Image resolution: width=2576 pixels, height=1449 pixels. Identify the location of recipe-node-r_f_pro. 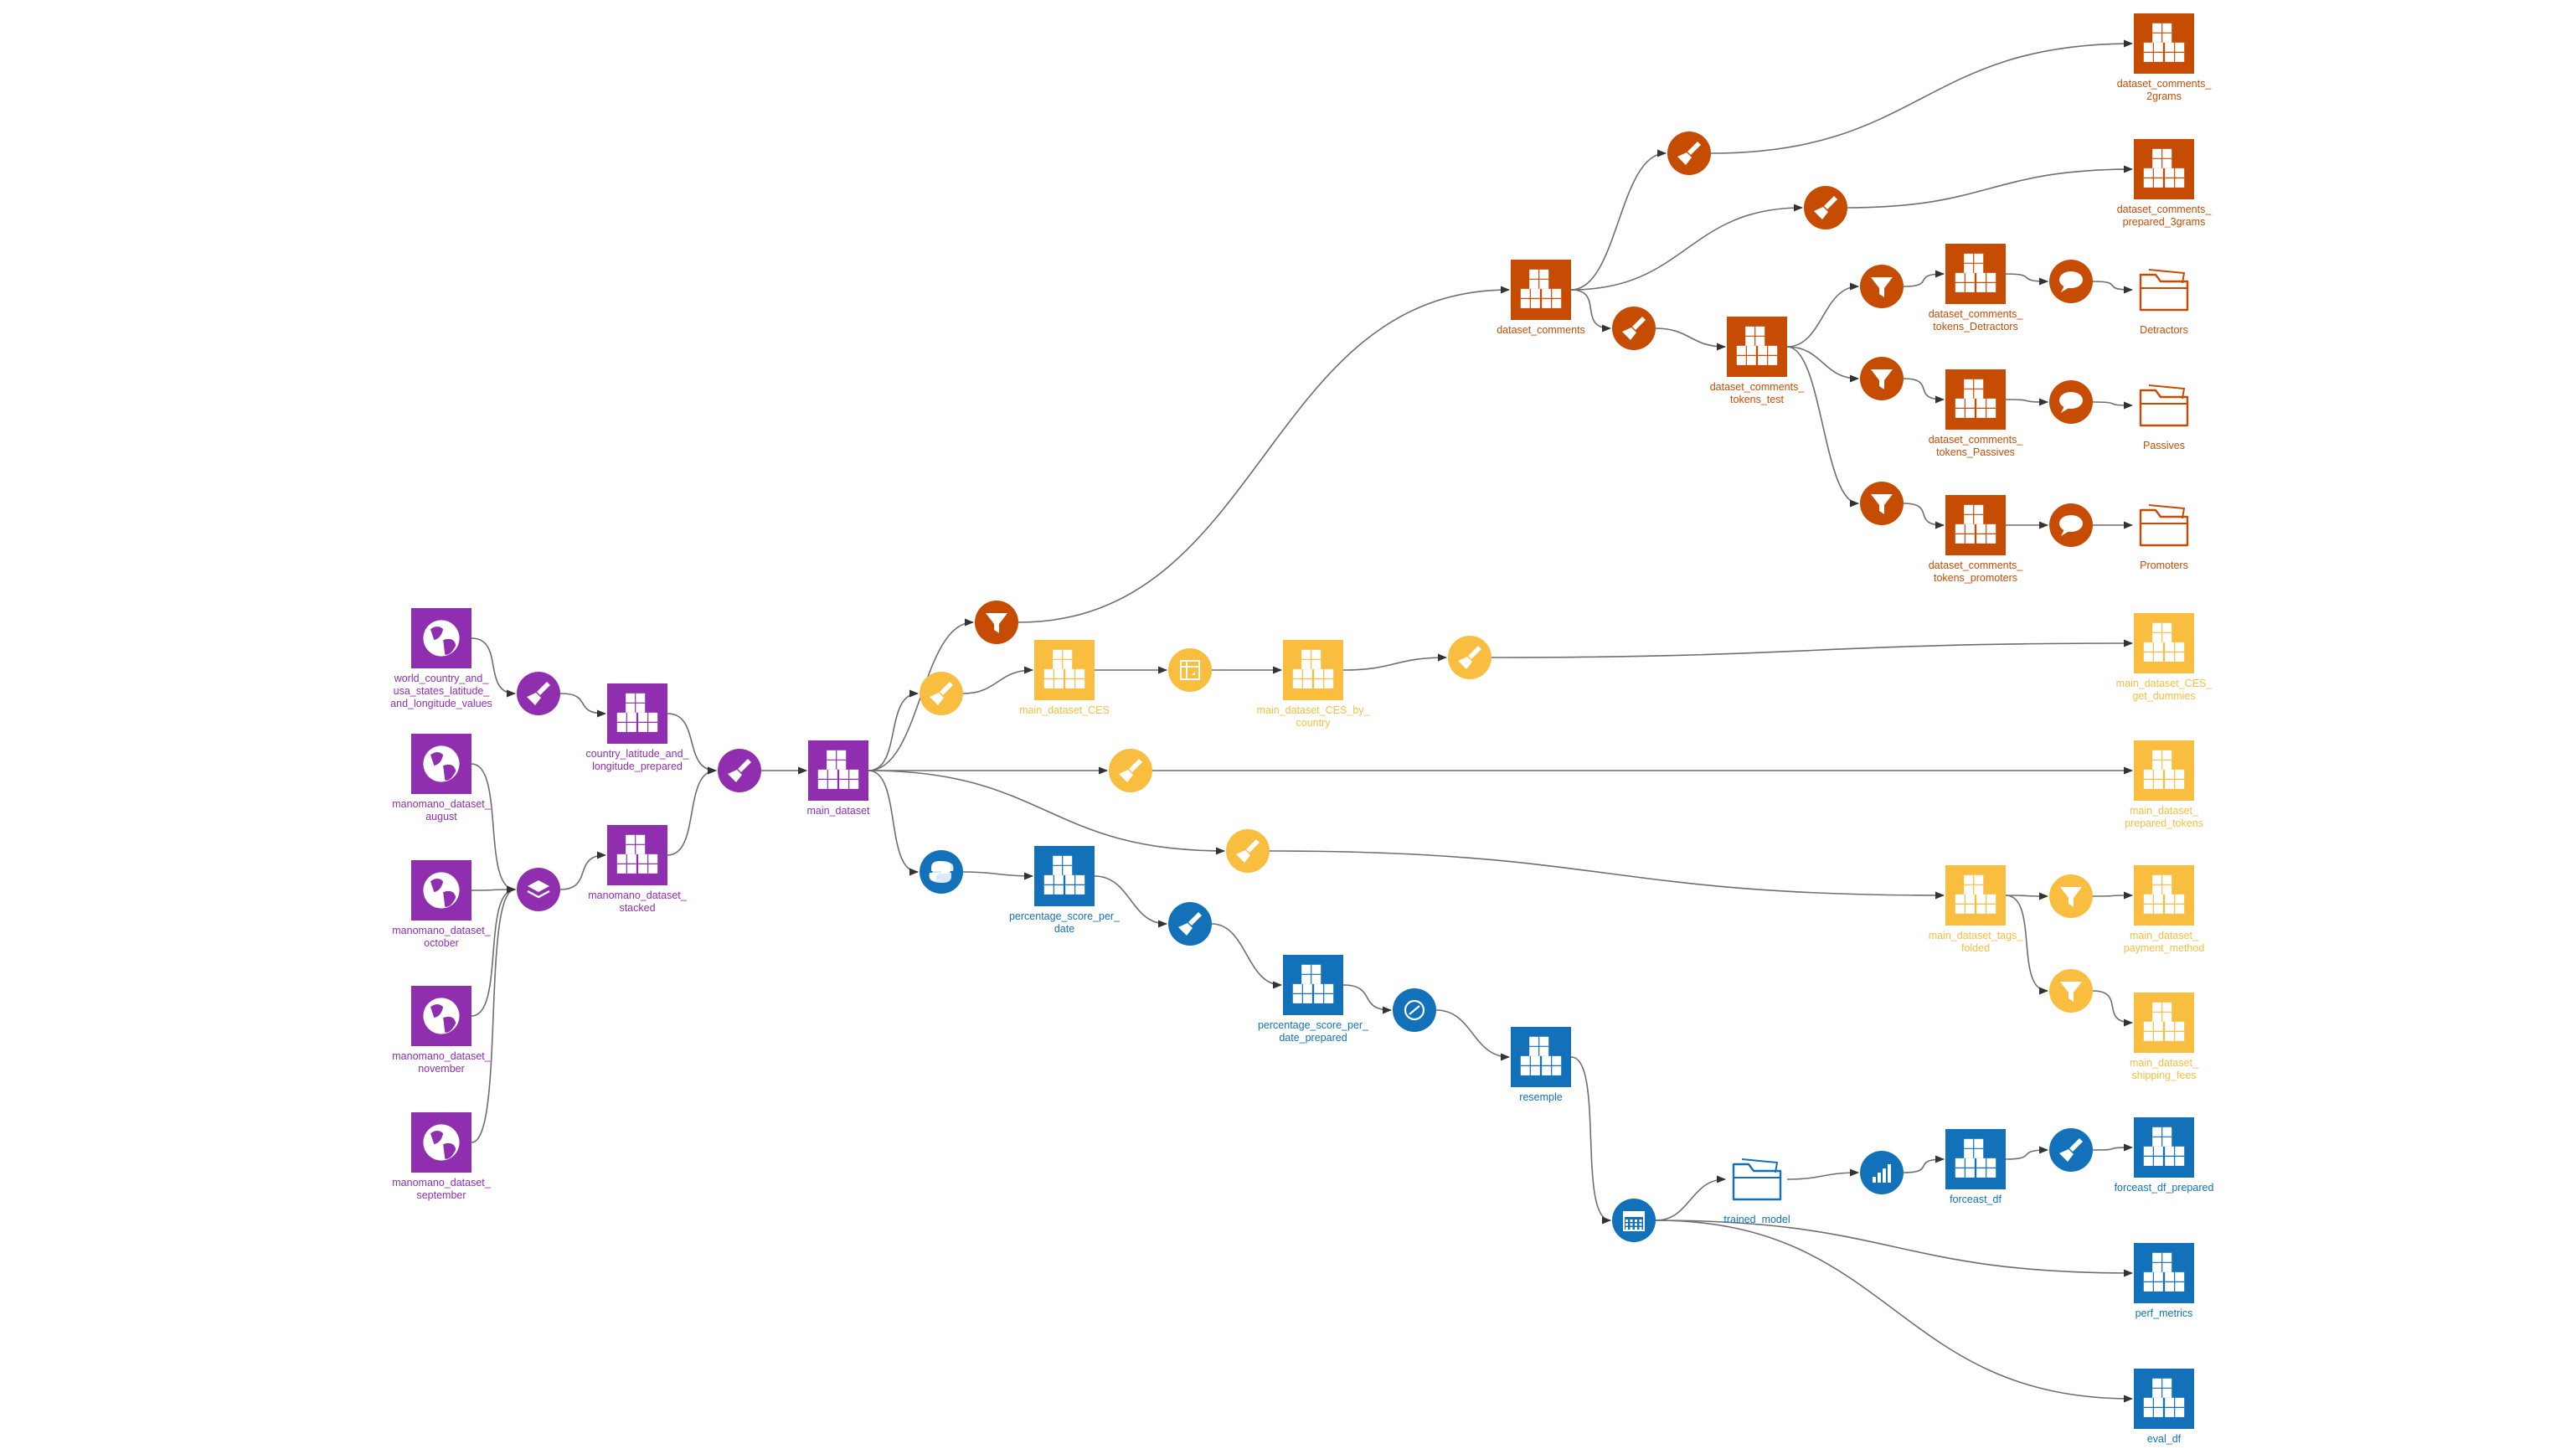
(1882, 504).